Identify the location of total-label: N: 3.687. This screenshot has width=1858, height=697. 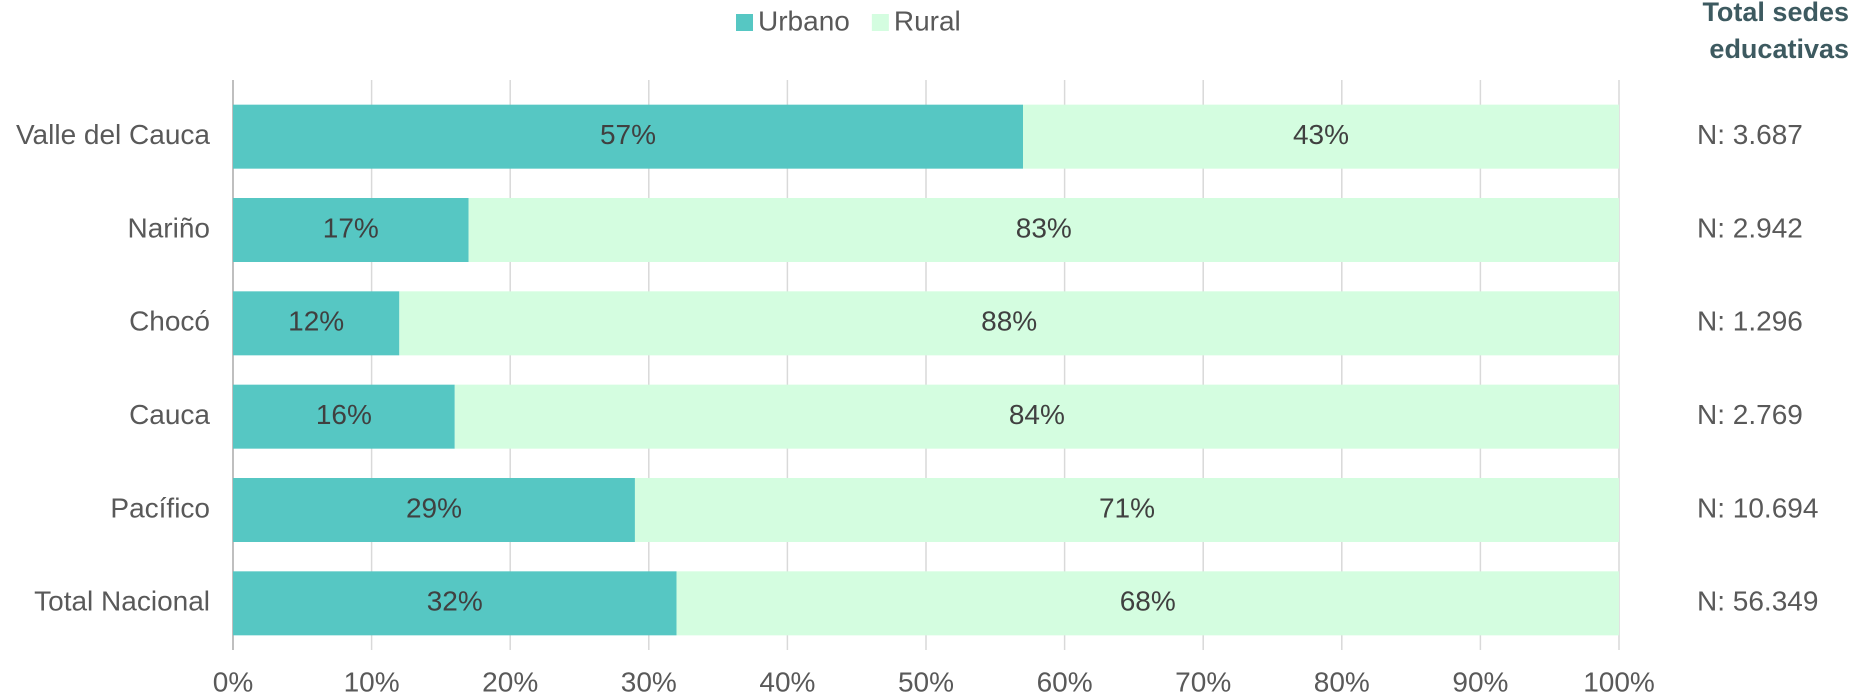
(1750, 134).